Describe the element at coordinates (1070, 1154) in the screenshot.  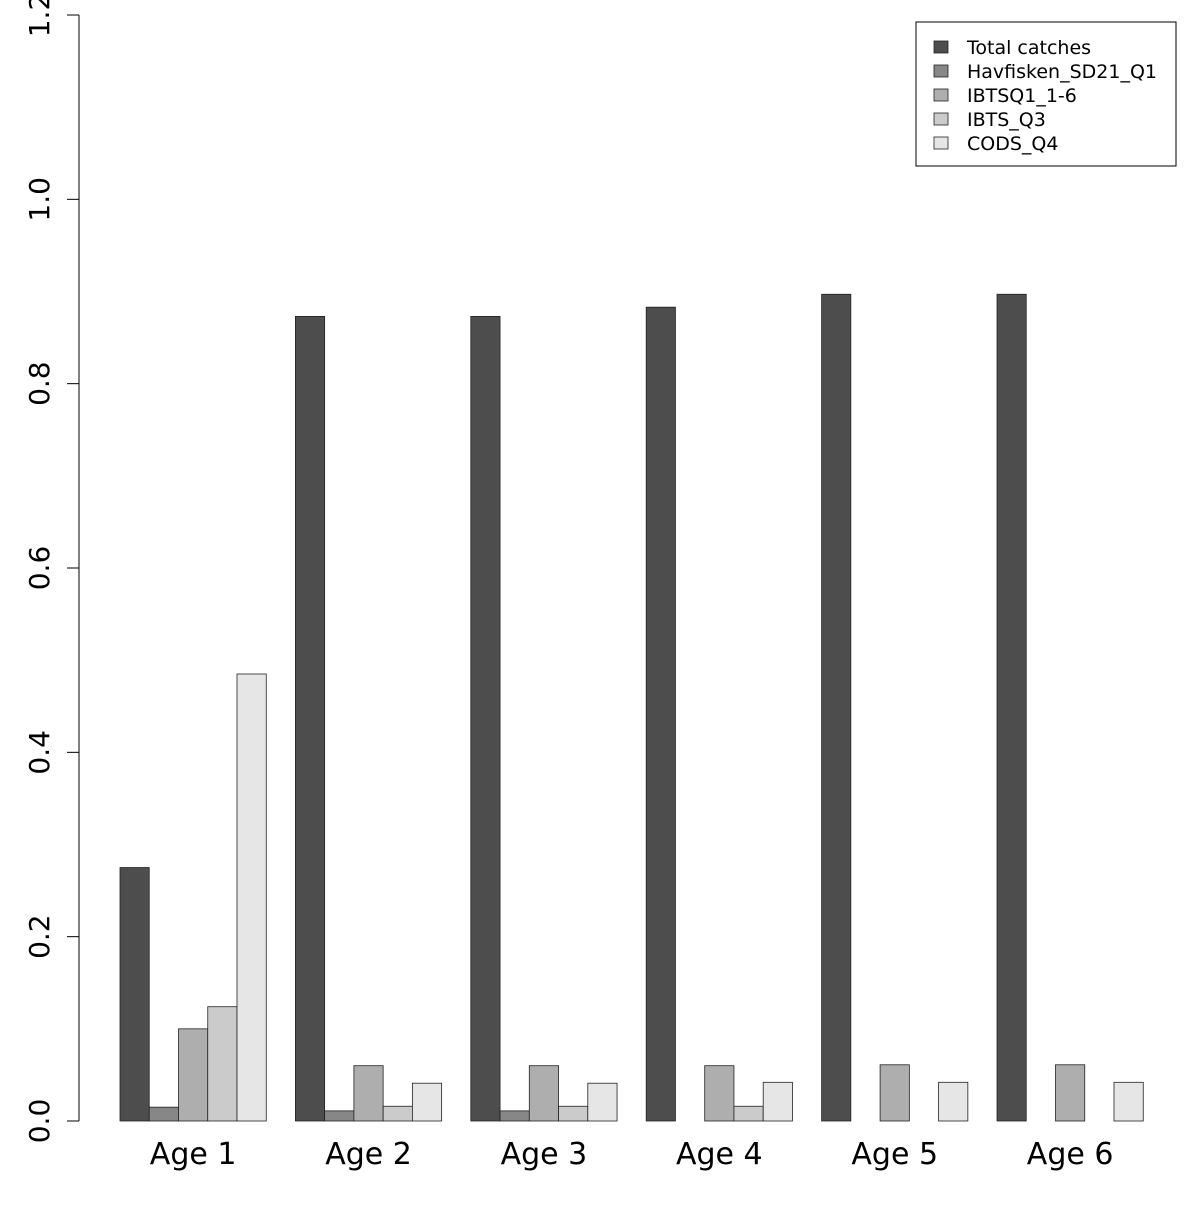
I see `x-tick-label: Age 6` at that location.